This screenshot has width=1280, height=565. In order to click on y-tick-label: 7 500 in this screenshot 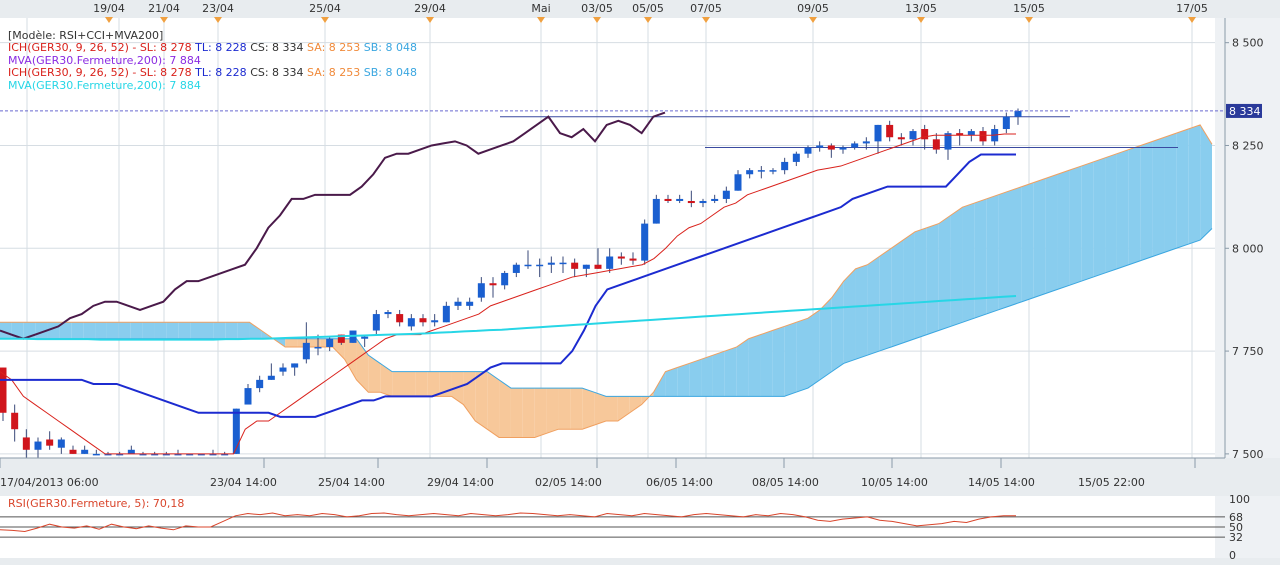, I will do `click(1248, 454)`.